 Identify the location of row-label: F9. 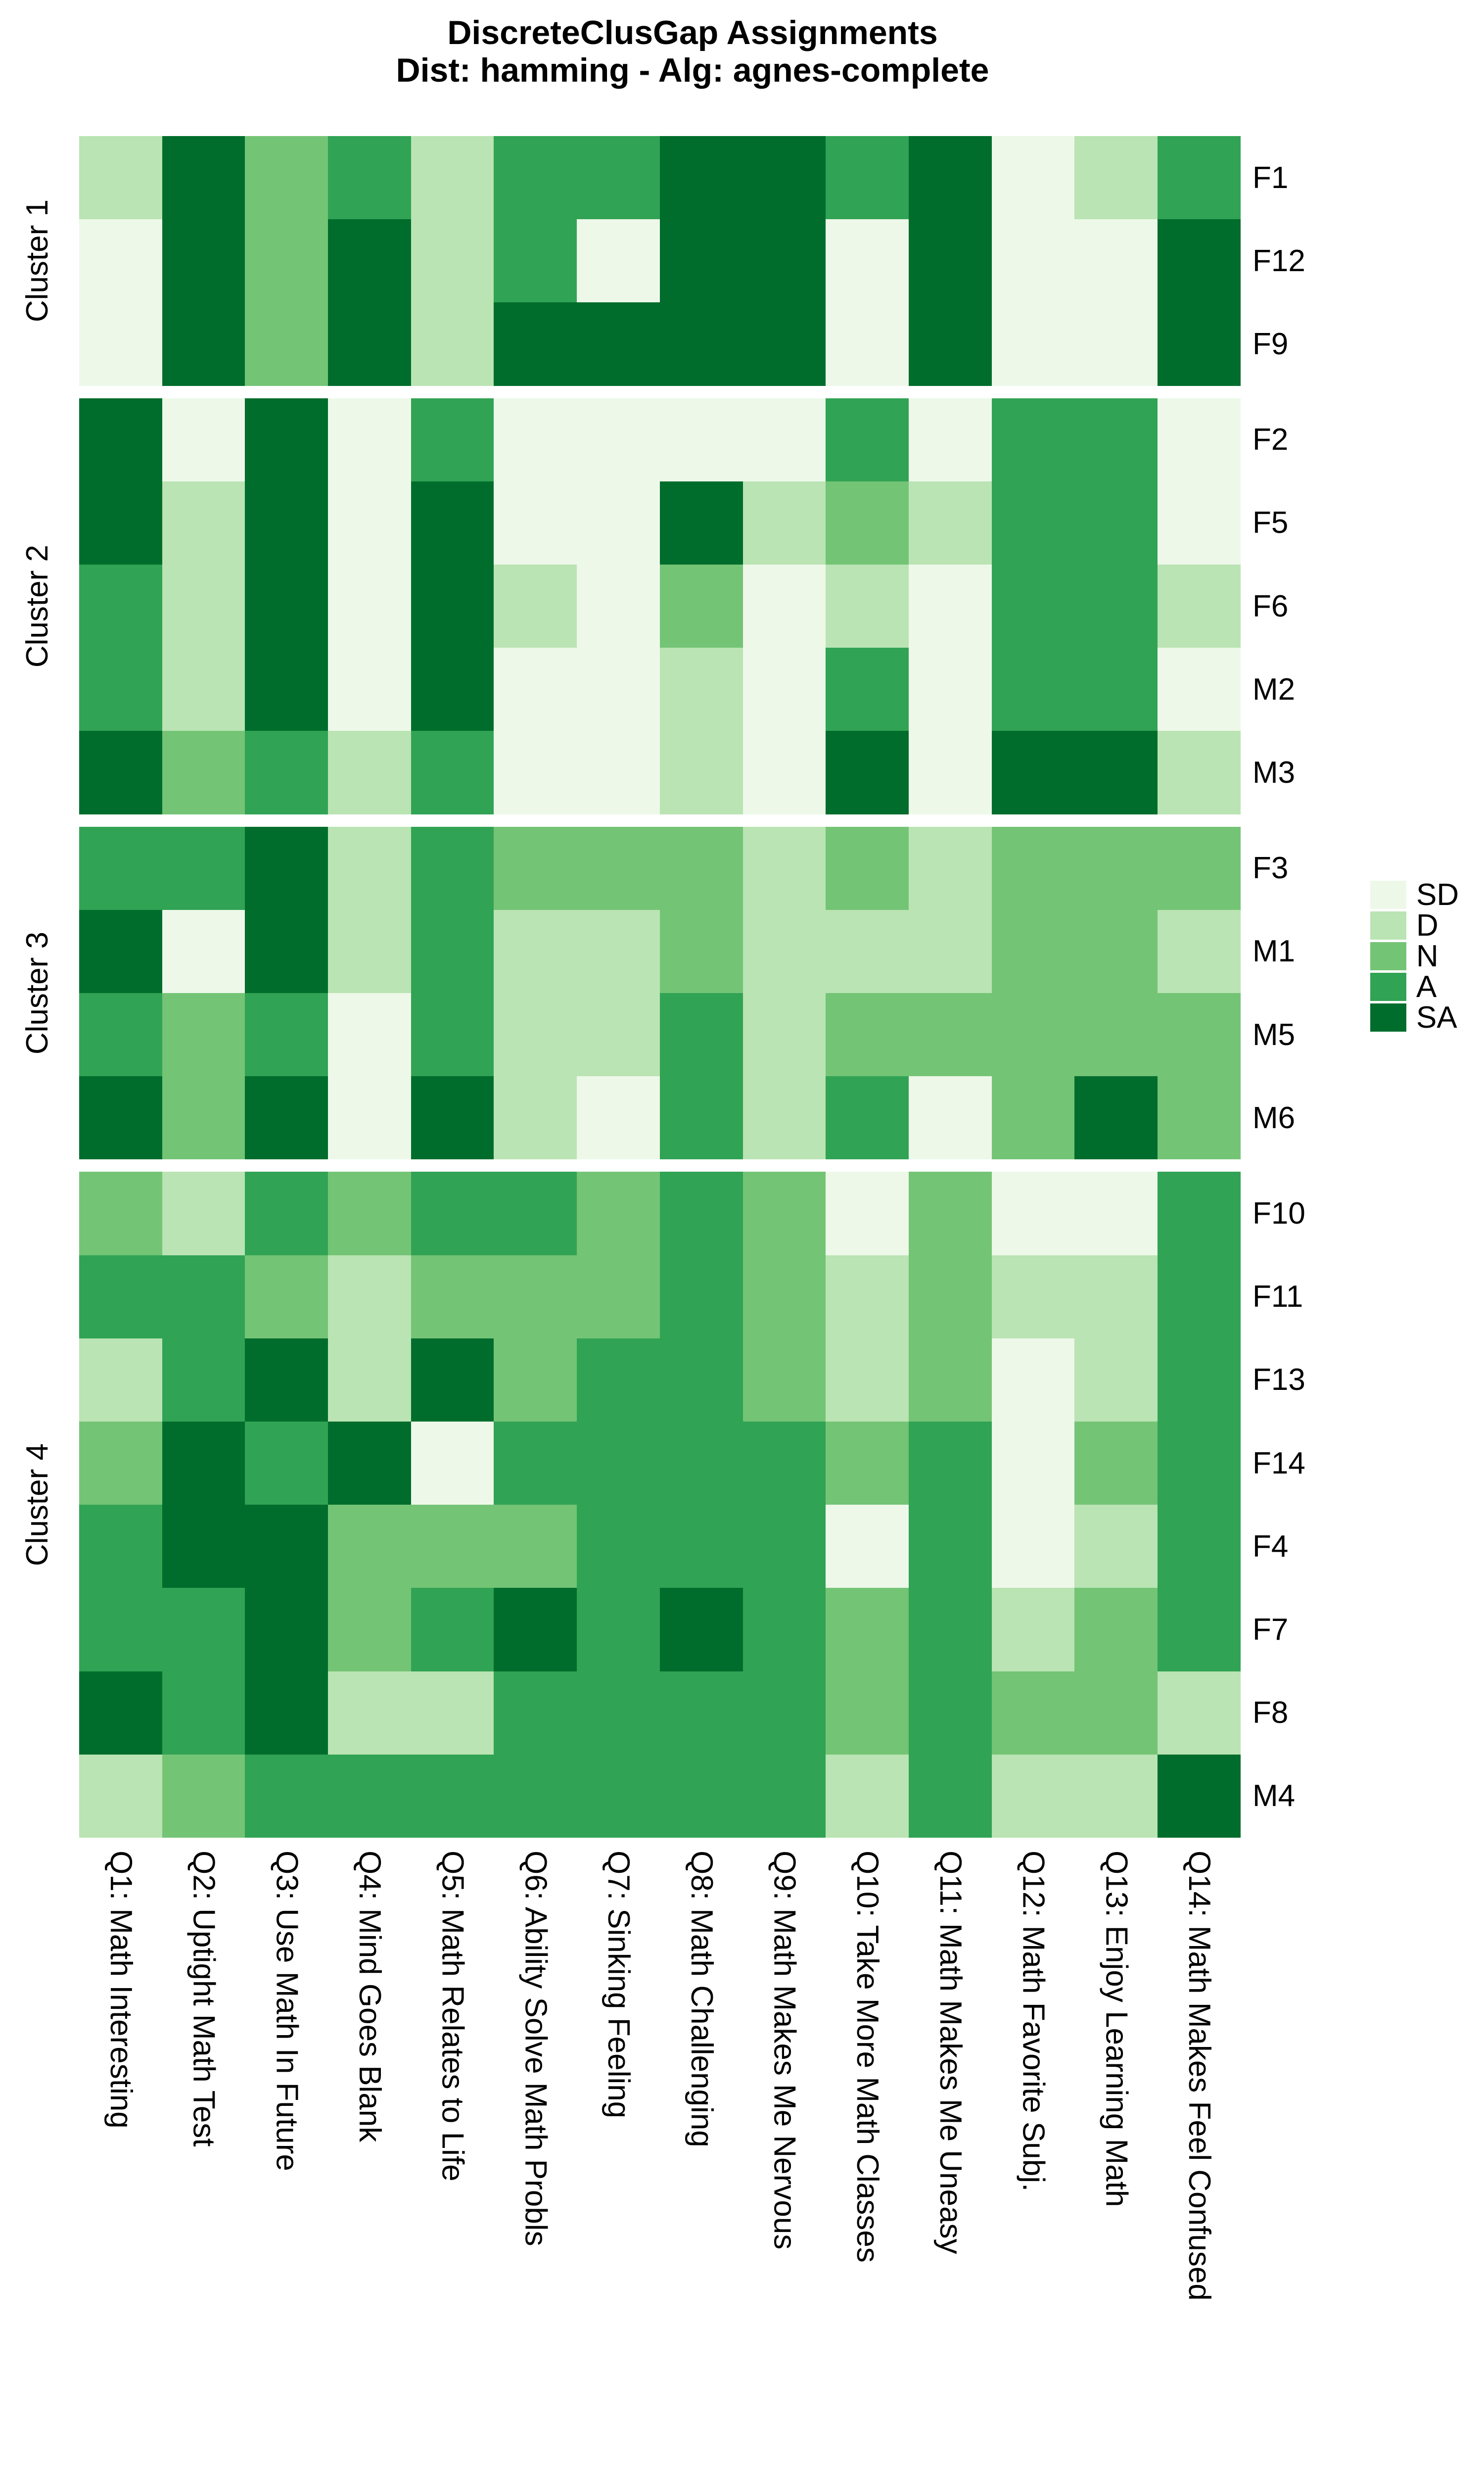
(1270, 344).